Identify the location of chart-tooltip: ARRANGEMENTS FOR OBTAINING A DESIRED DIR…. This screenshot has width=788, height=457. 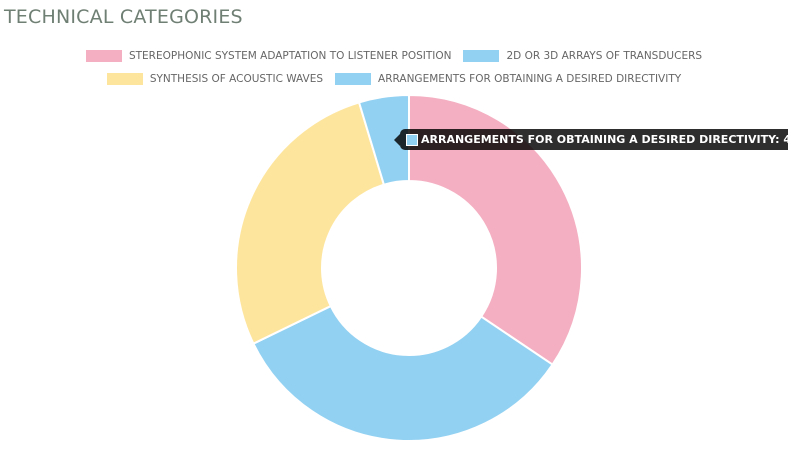
(591, 139).